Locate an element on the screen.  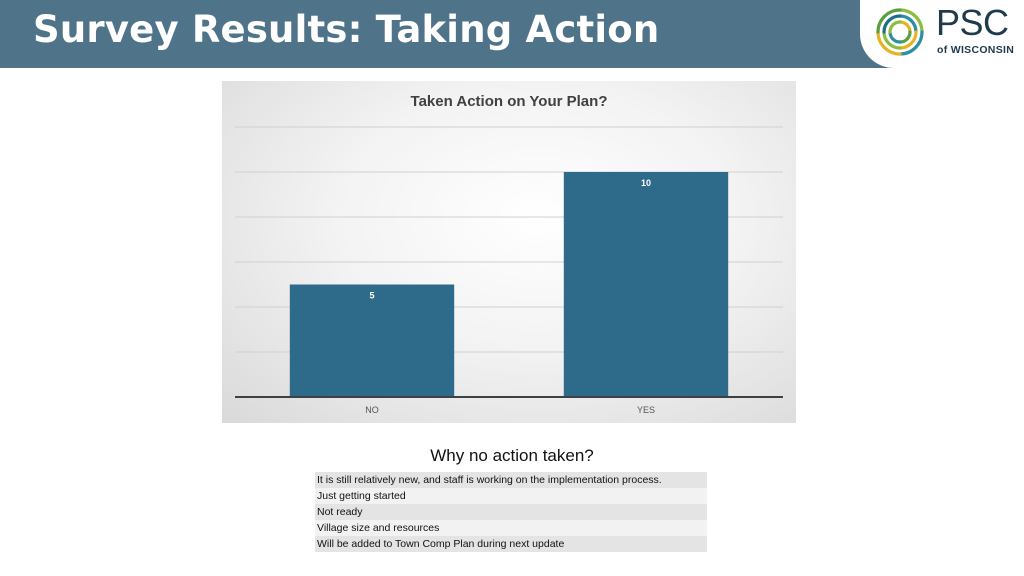
page-title: Survey Results: Taking Action is located at coordinates (346, 29).